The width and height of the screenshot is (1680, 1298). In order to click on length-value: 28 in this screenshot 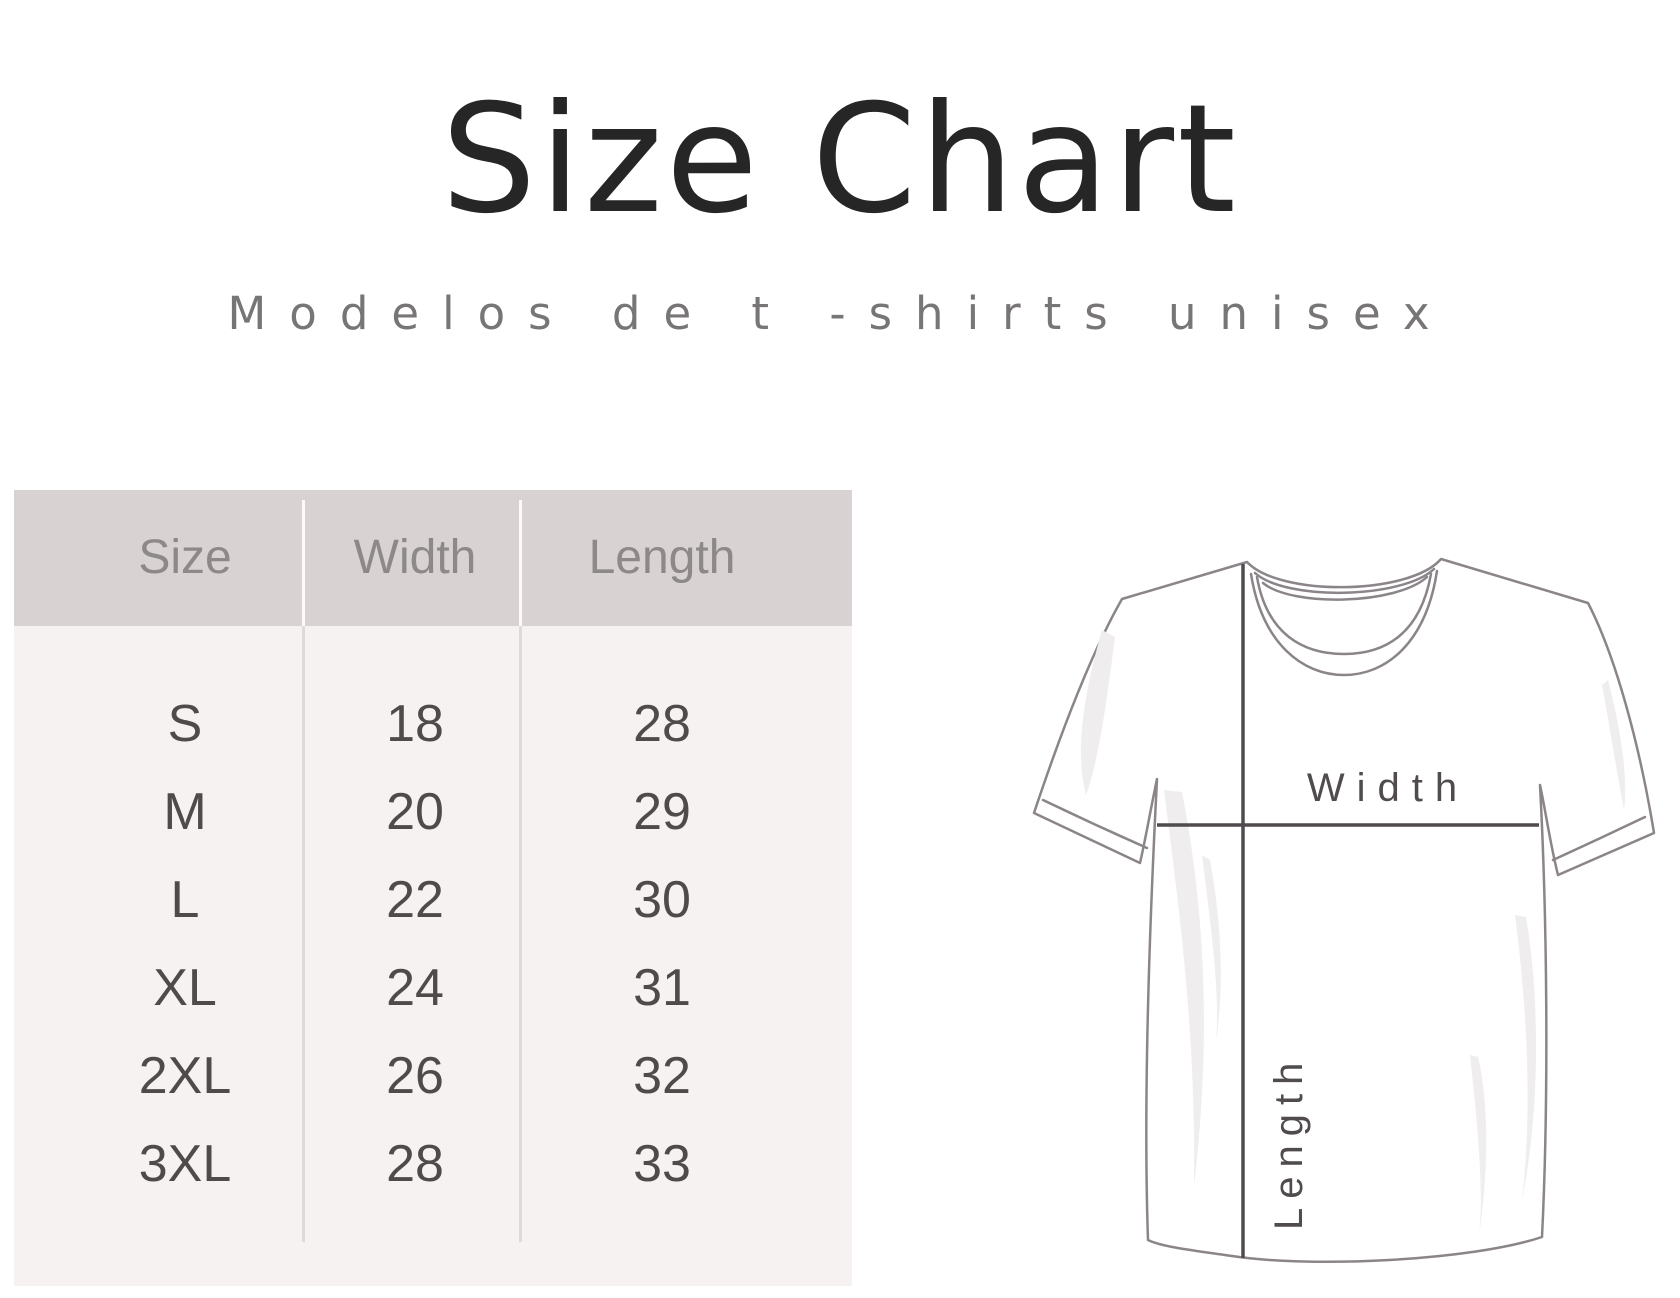, I will do `click(662, 724)`.